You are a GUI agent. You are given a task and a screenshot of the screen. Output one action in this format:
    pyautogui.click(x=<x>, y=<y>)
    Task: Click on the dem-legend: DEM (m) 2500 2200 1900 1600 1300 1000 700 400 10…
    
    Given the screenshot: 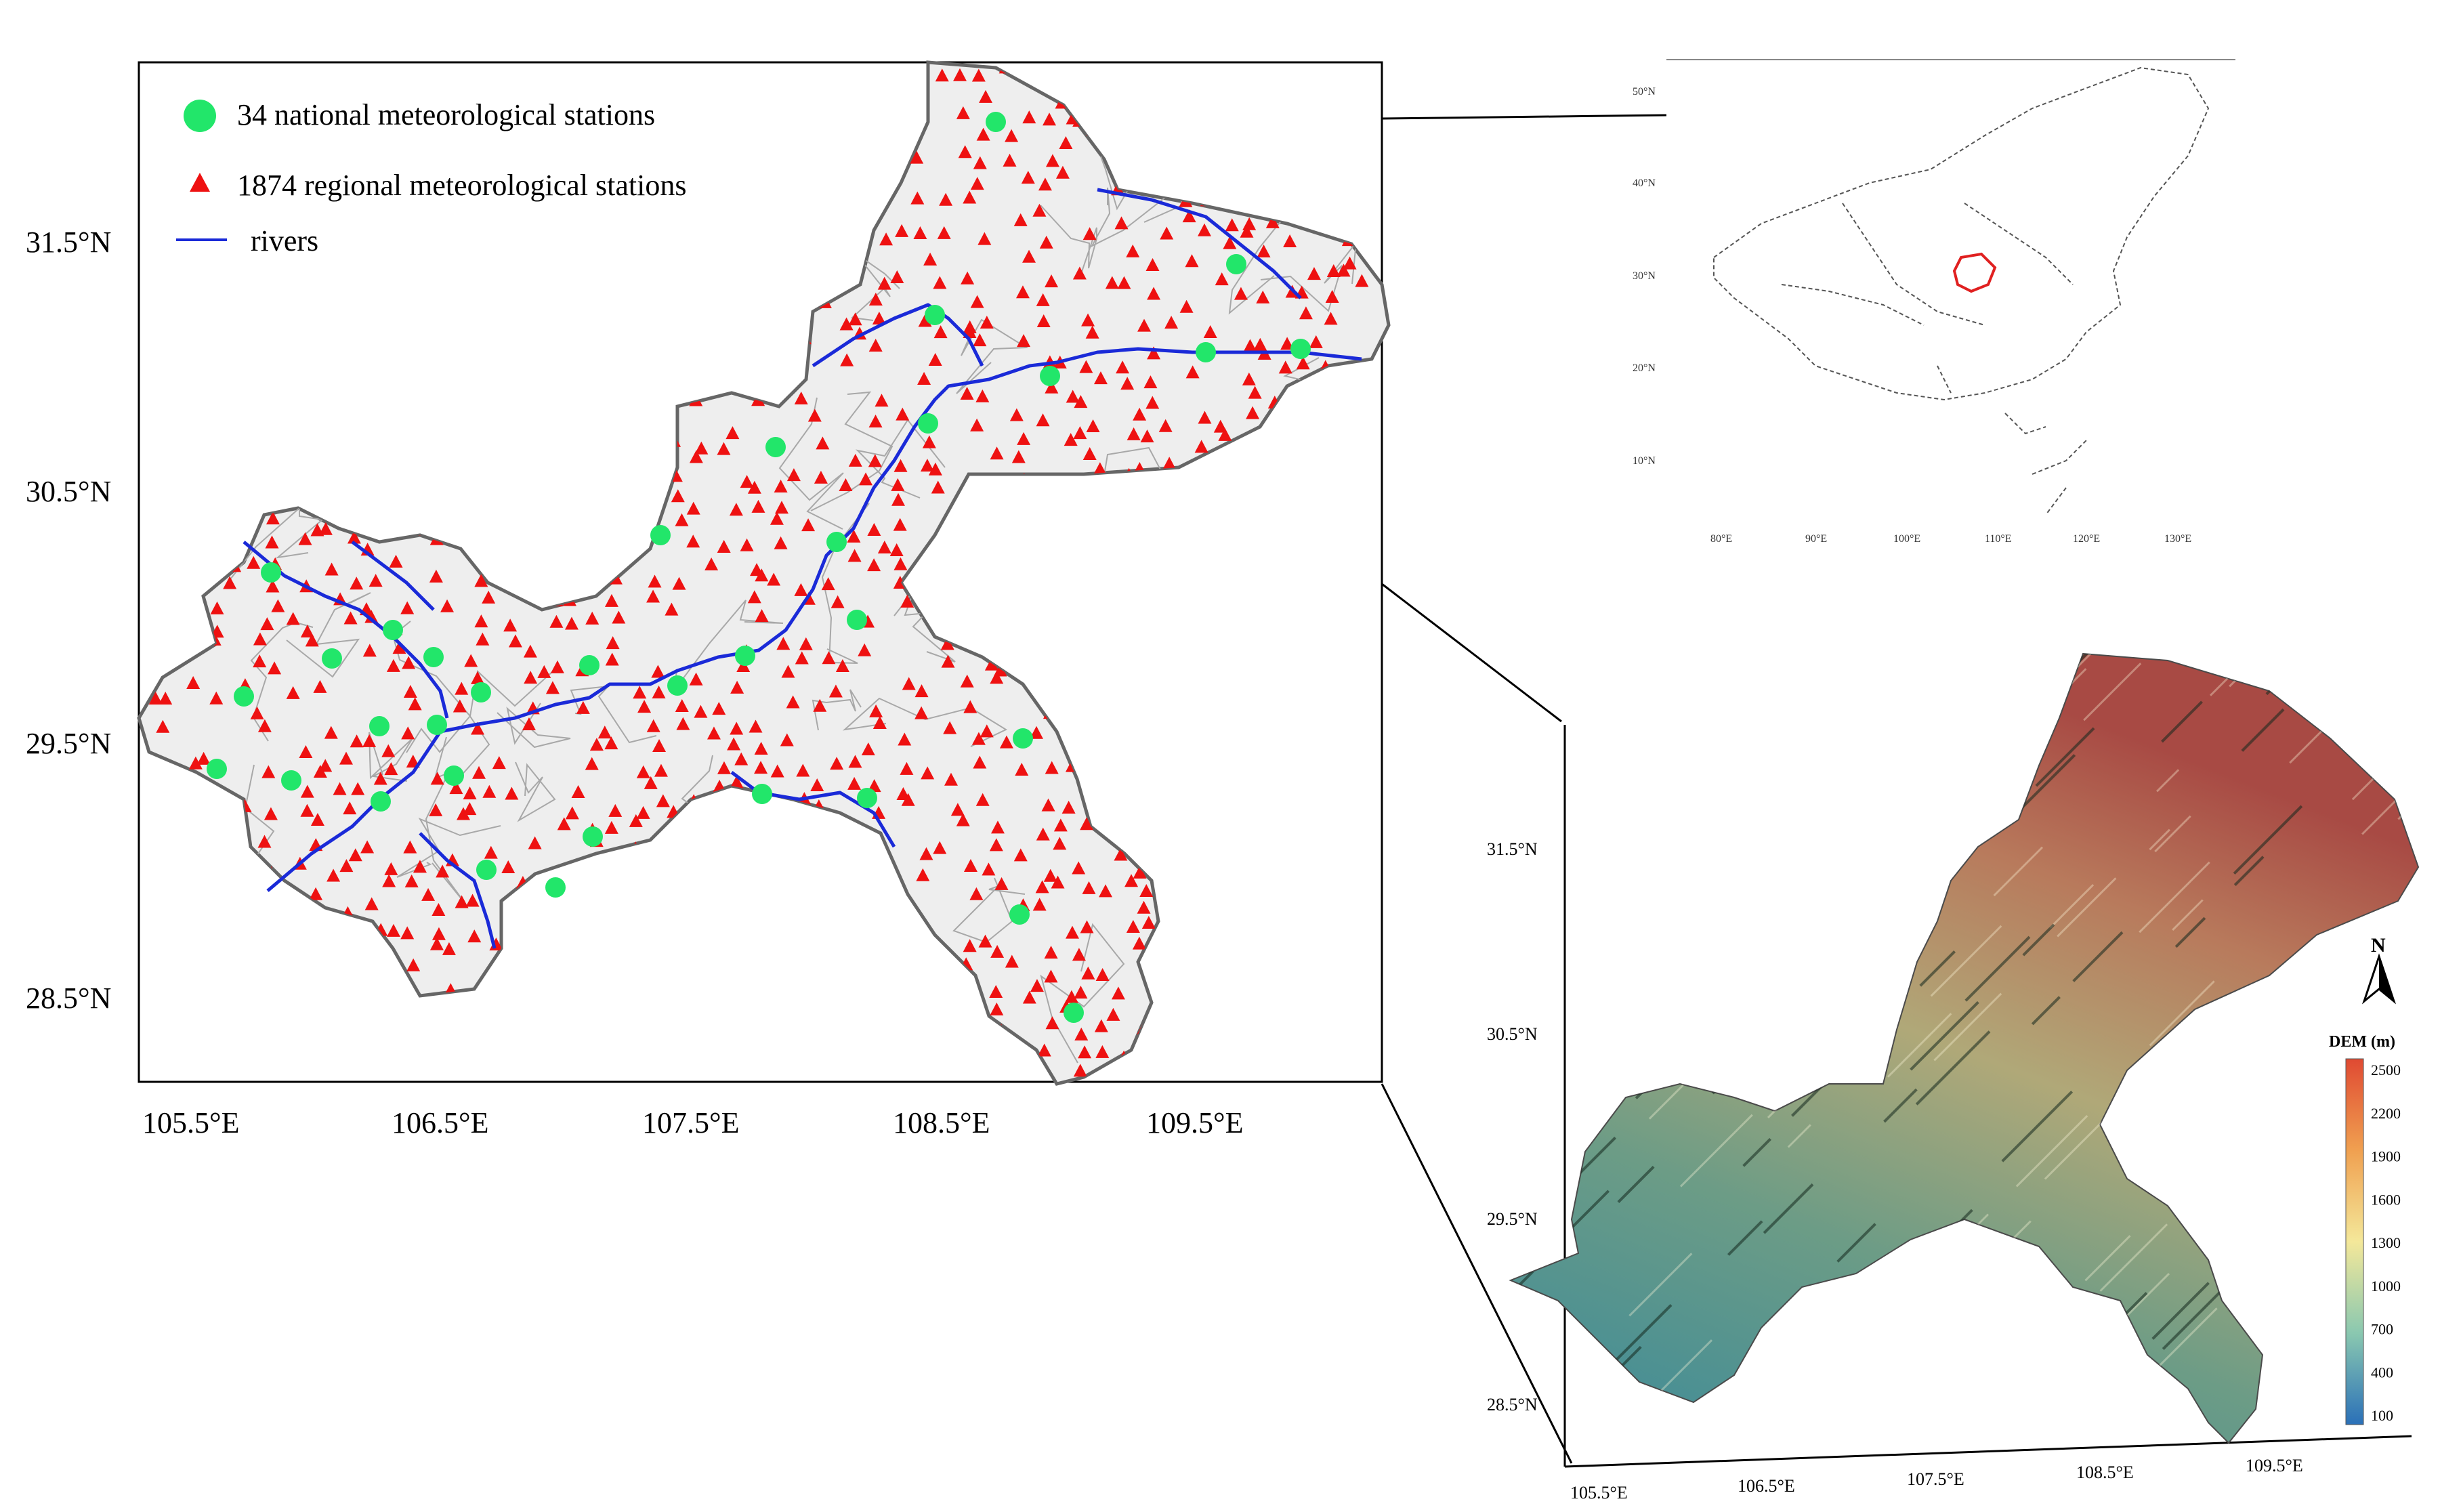 What is the action you would take?
    pyautogui.click(x=2365, y=1229)
    